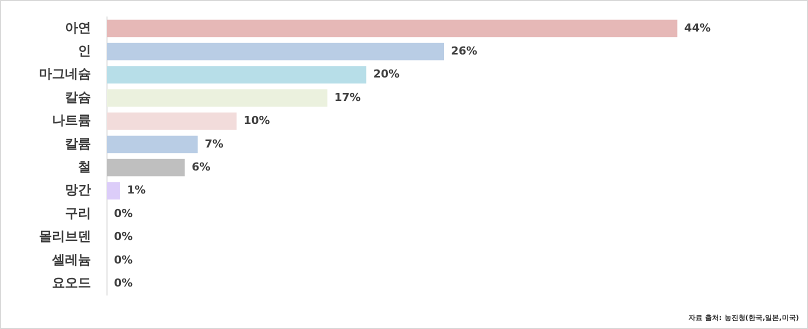 The image size is (808, 329). I want to click on y-tick-label: 아연, so click(78, 28).